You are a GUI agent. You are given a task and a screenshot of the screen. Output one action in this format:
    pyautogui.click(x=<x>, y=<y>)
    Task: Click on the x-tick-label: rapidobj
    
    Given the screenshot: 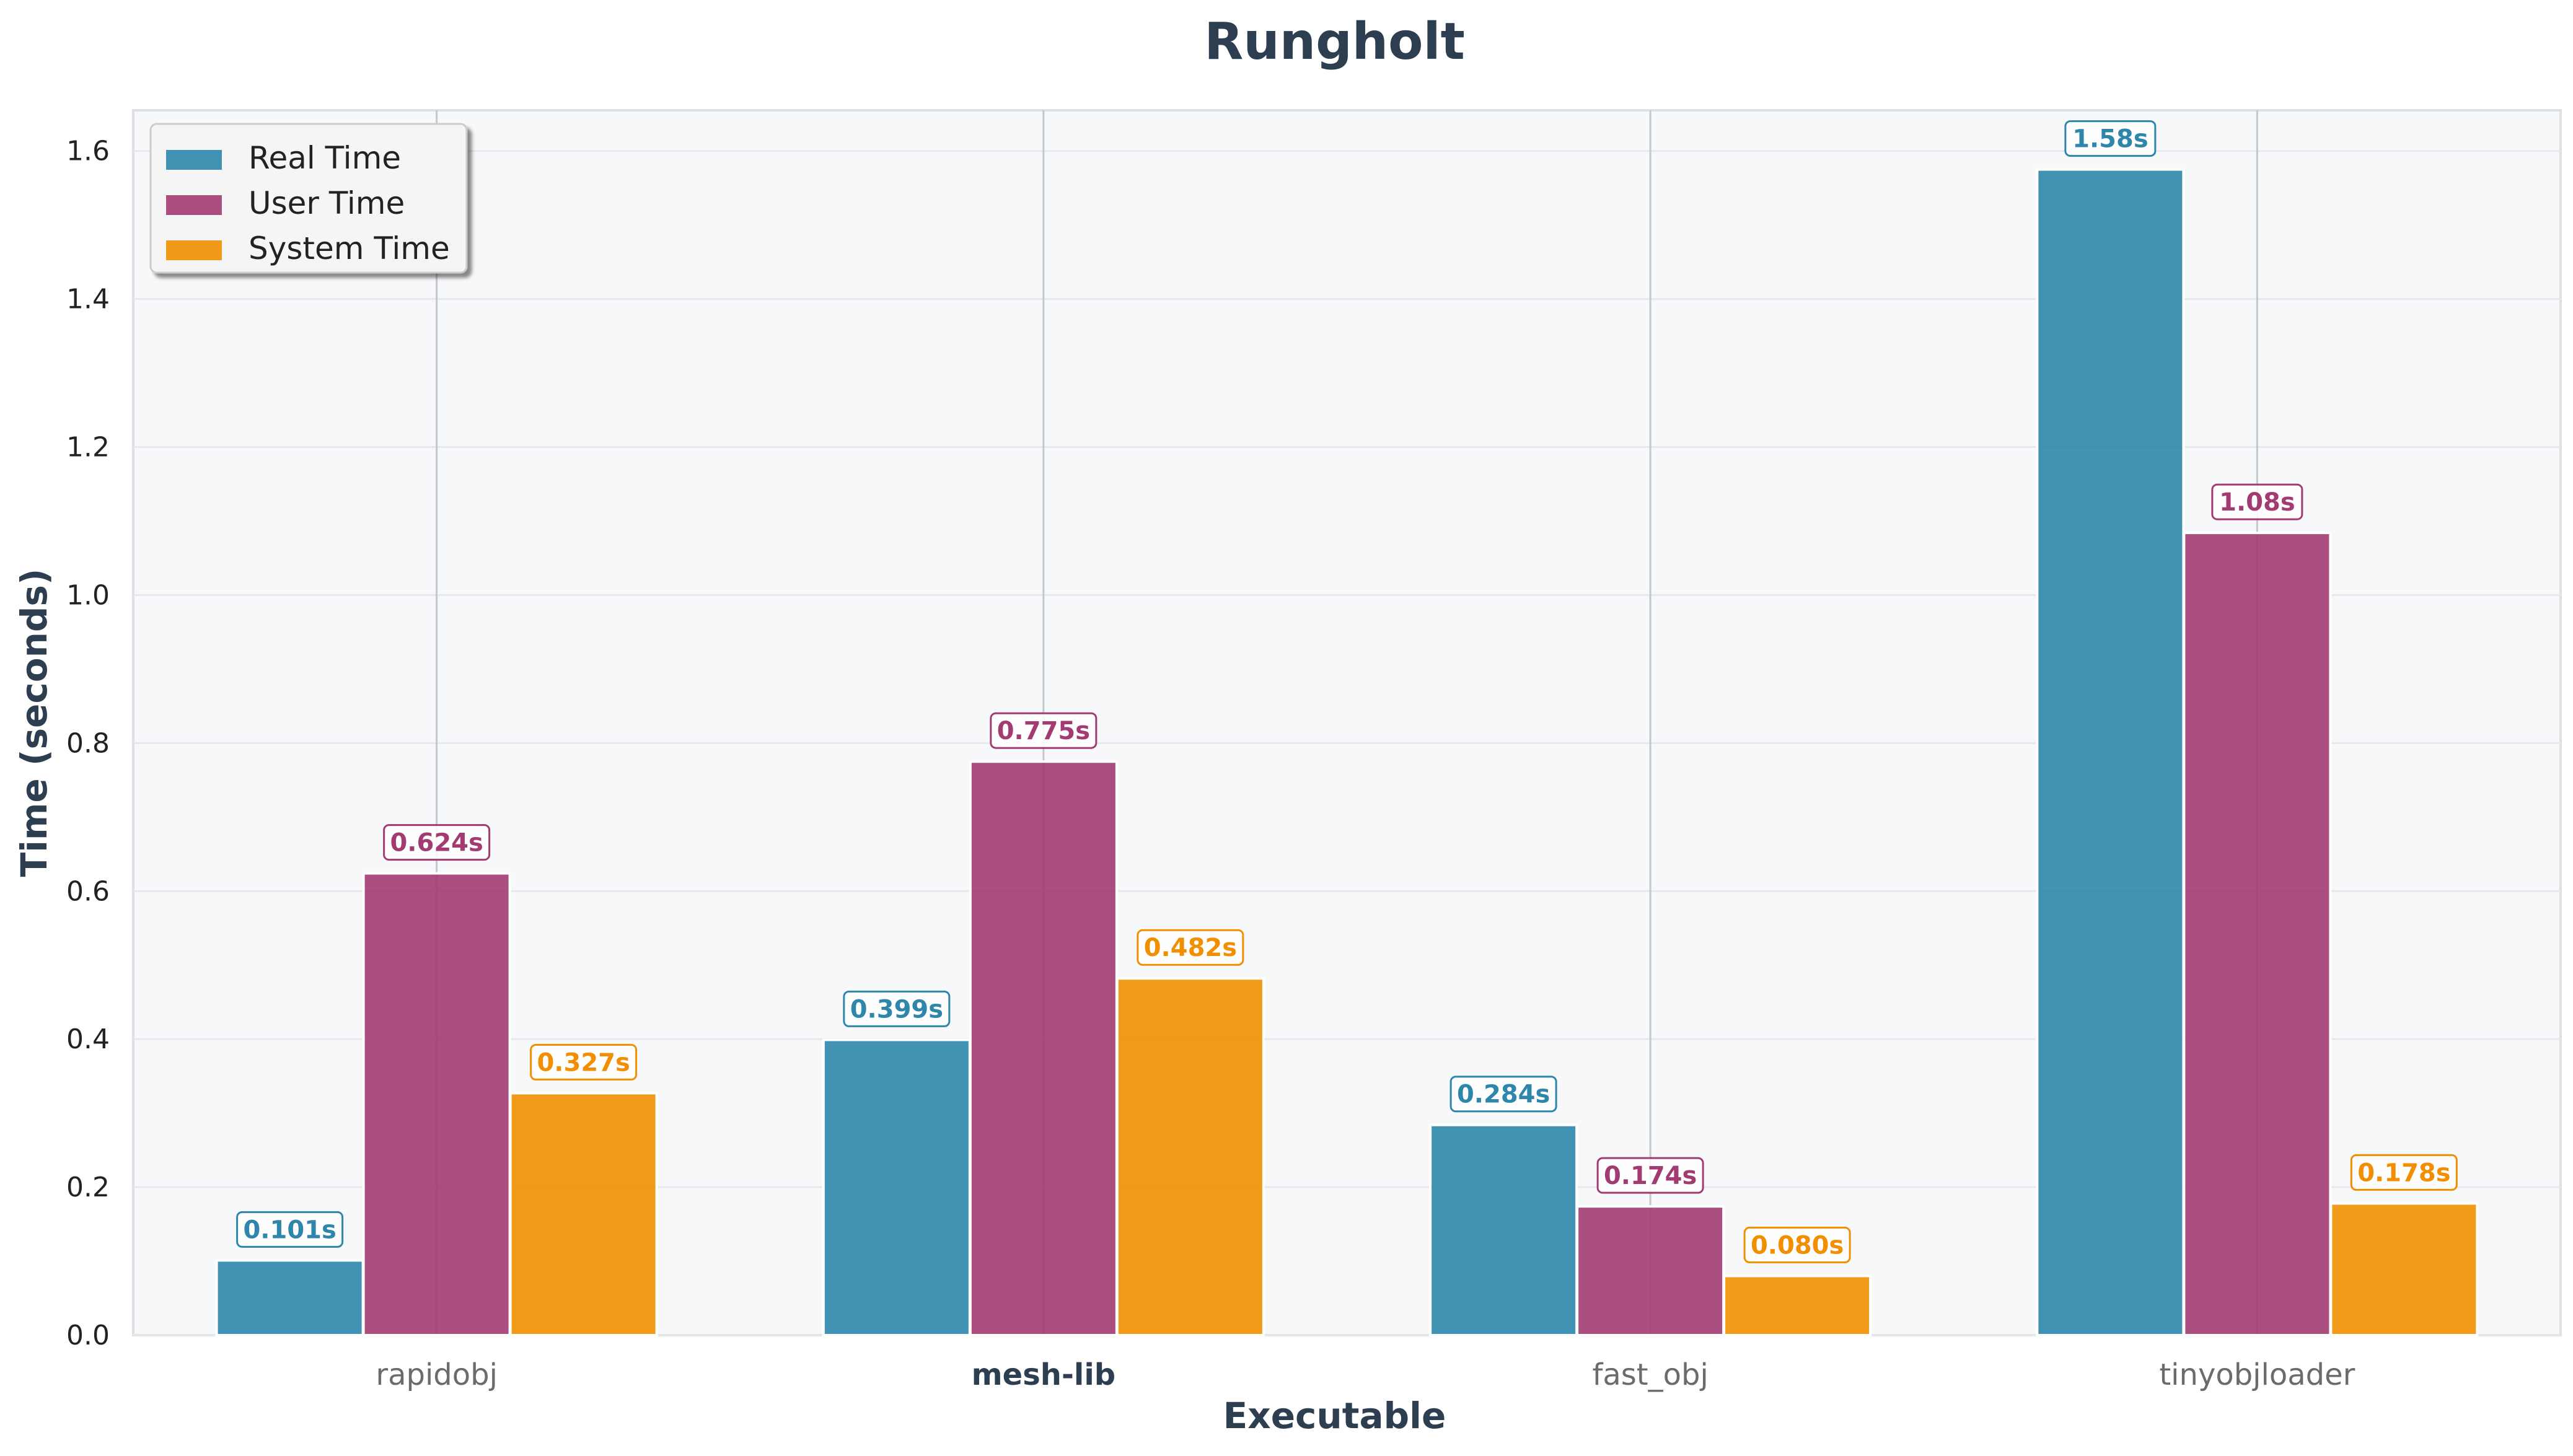 What is the action you would take?
    pyautogui.click(x=437, y=1375)
    